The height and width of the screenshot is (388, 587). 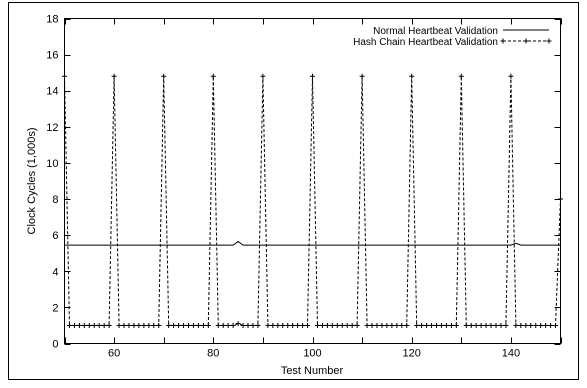 What do you see at coordinates (55, 272) in the screenshot?
I see `y-tick-label: 4` at bounding box center [55, 272].